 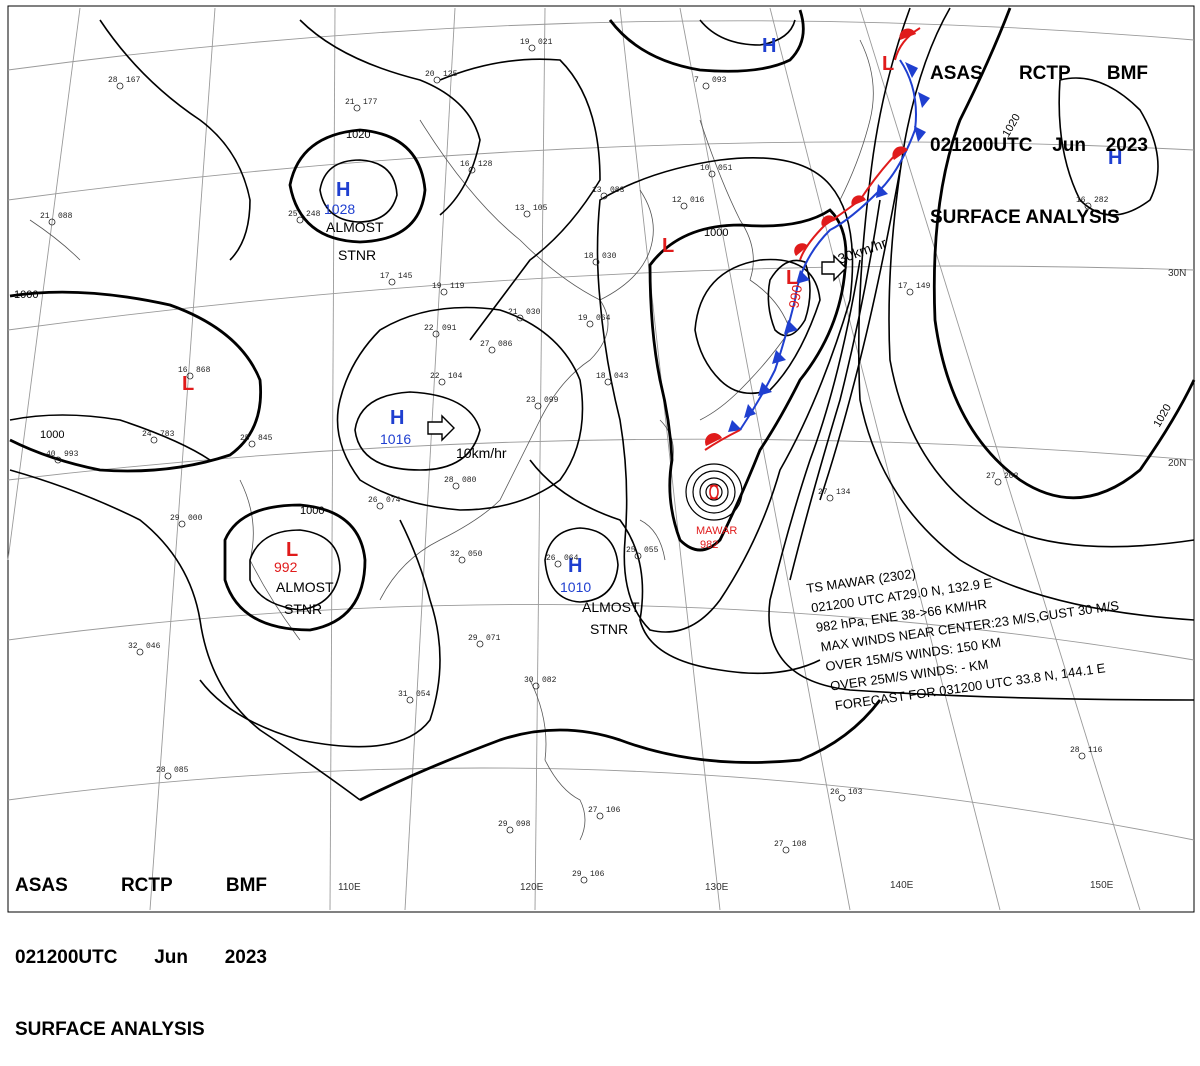 What do you see at coordinates (529, 680) in the screenshot?
I see `station-temperature: 30` at bounding box center [529, 680].